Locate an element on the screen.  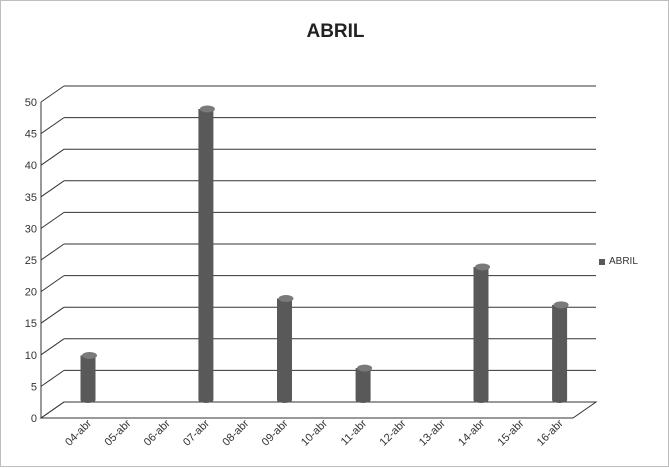
x-tick-label: 08-abr is located at coordinates (235, 432).